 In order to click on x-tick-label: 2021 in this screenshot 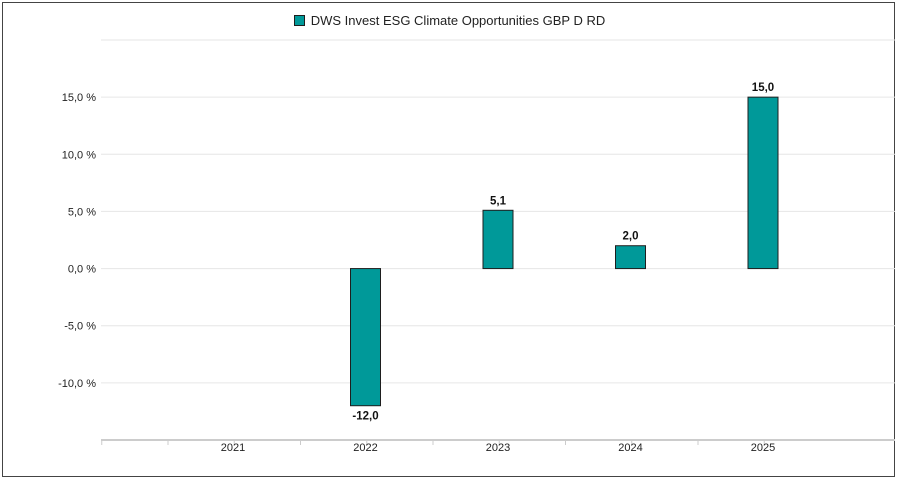, I will do `click(233, 448)`.